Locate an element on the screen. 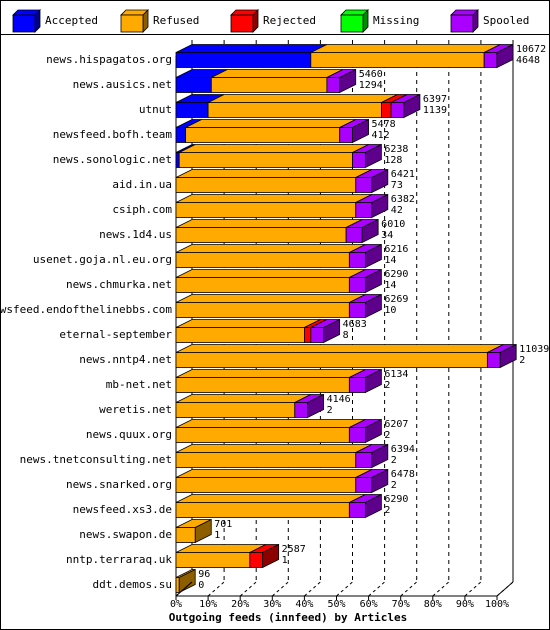 The width and height of the screenshot is (550, 630). bar-news-tnetconsulting-net is located at coordinates (282, 456).